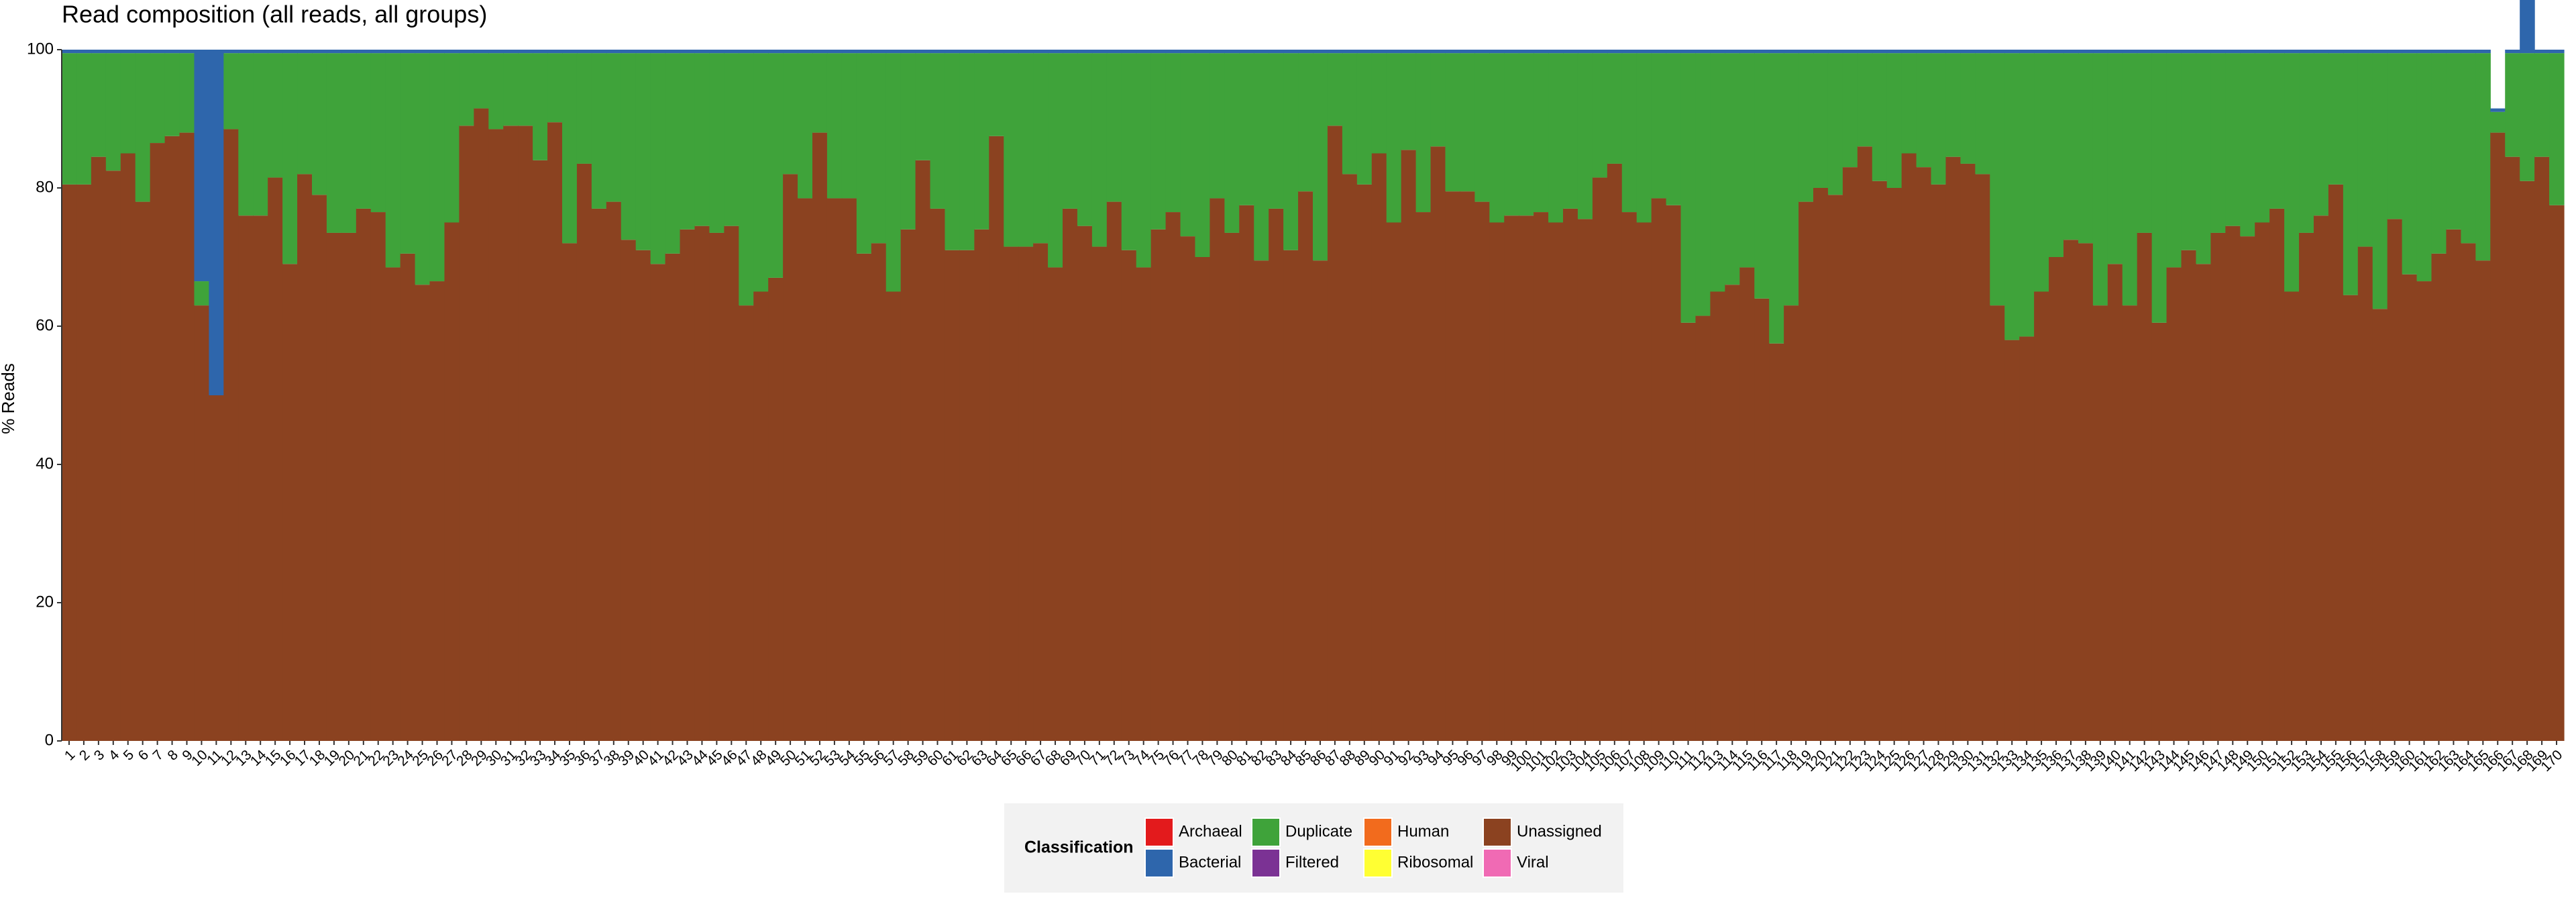  I want to click on y-tick-label: 0, so click(49, 740).